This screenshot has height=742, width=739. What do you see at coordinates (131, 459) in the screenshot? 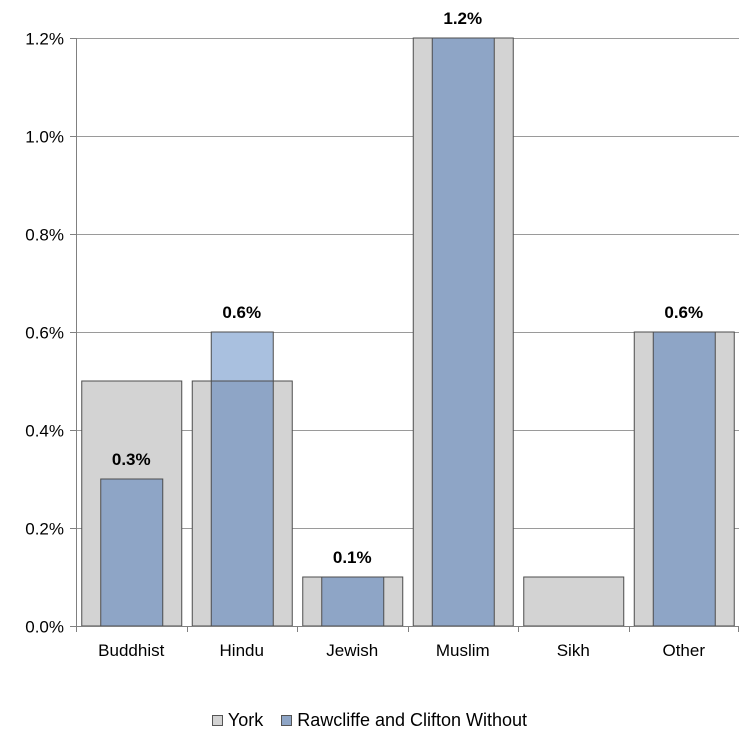
I see `data-label: 0.3%` at bounding box center [131, 459].